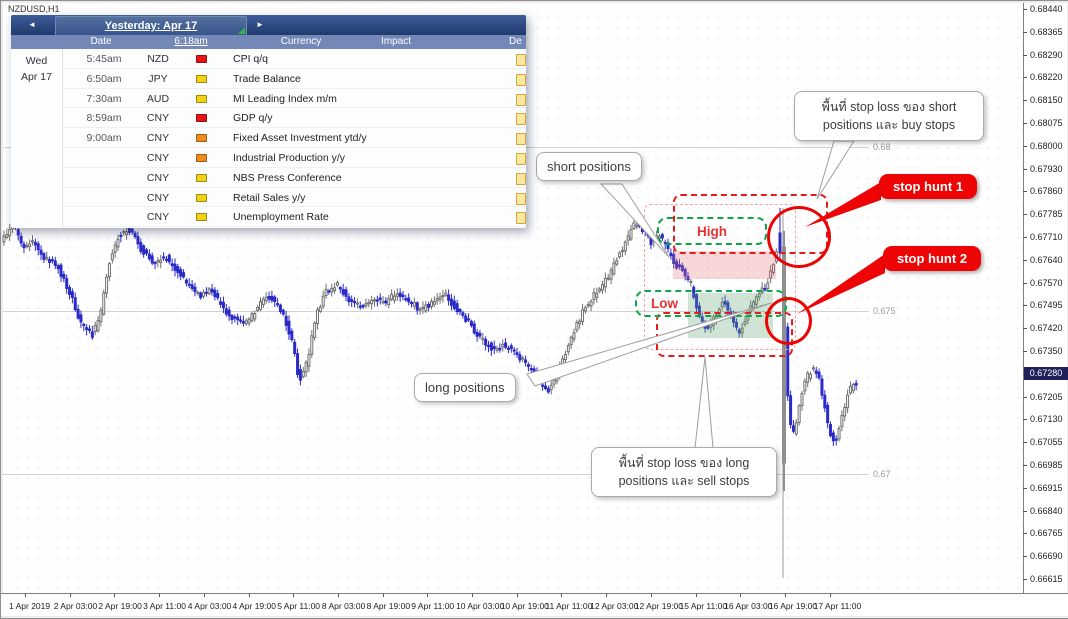 Image resolution: width=1068 pixels, height=619 pixels. Describe the element at coordinates (289, 157) in the screenshot. I see `event-name: Industrial Production y/y` at that location.